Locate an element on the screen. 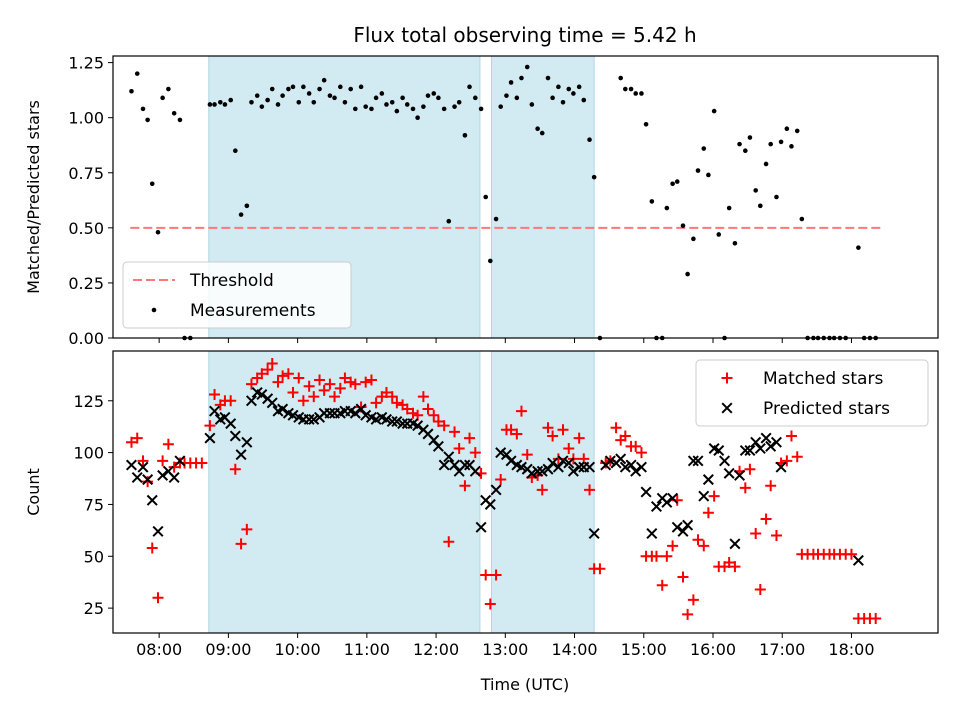  y-tick-label: 100 is located at coordinates (88, 453).